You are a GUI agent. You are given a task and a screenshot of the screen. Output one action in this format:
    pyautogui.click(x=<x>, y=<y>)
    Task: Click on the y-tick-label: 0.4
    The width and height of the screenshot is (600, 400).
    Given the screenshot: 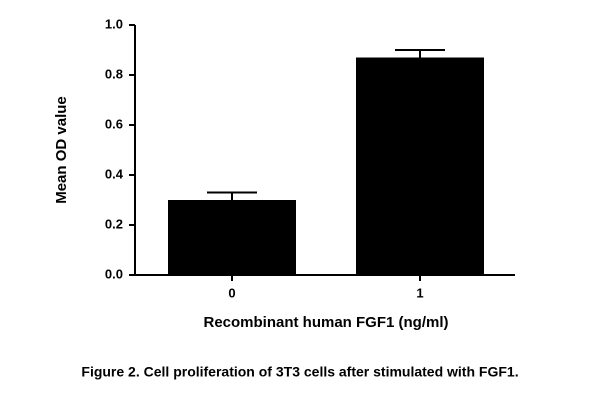 What is the action you would take?
    pyautogui.click(x=114, y=173)
    